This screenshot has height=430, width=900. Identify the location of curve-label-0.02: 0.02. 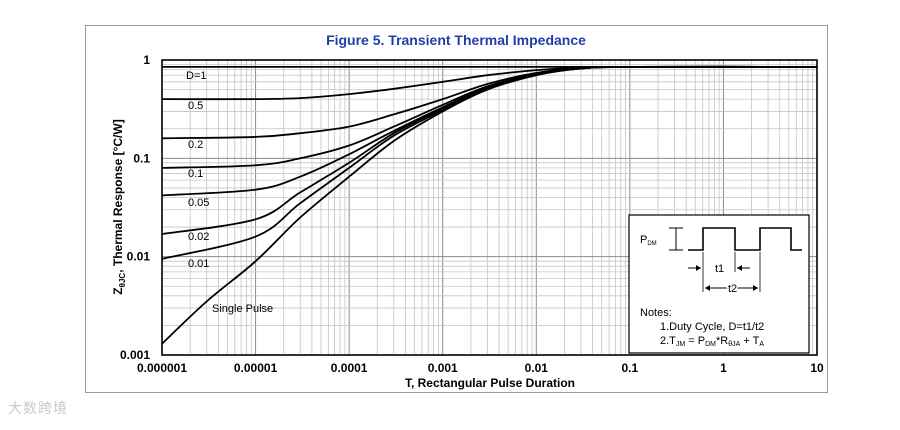
(198, 237).